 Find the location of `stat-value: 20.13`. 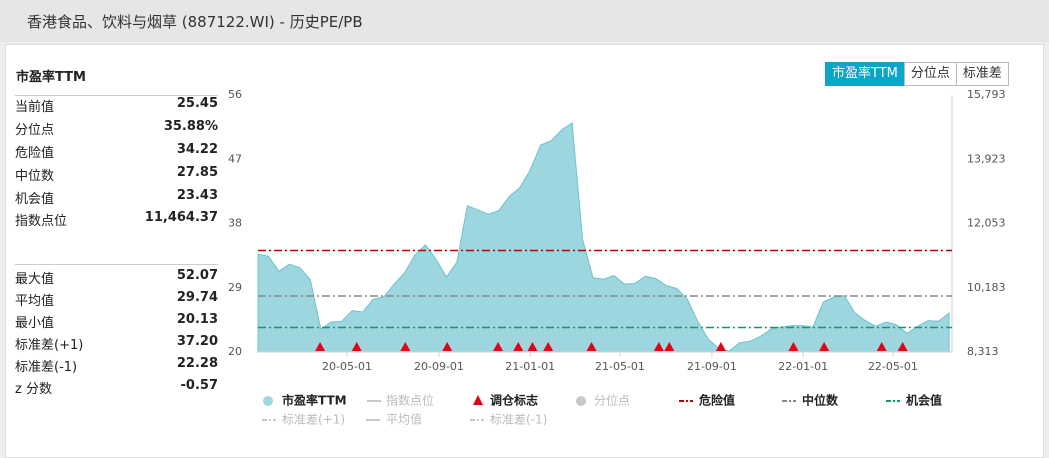

stat-value: 20.13 is located at coordinates (197, 319).